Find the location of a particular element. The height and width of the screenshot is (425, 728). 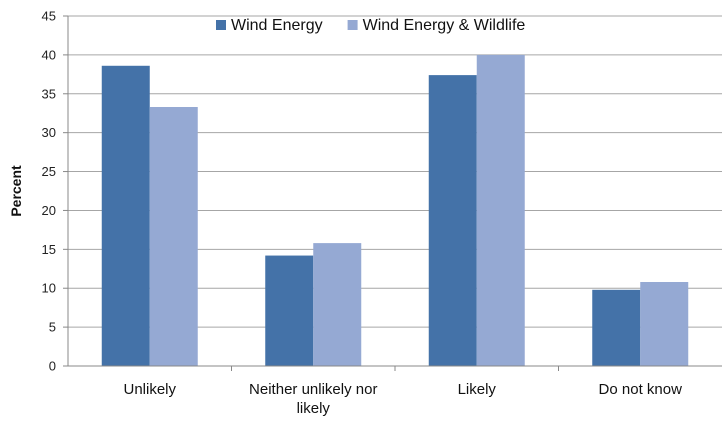

y-tick-label: 5 is located at coordinates (52, 327).